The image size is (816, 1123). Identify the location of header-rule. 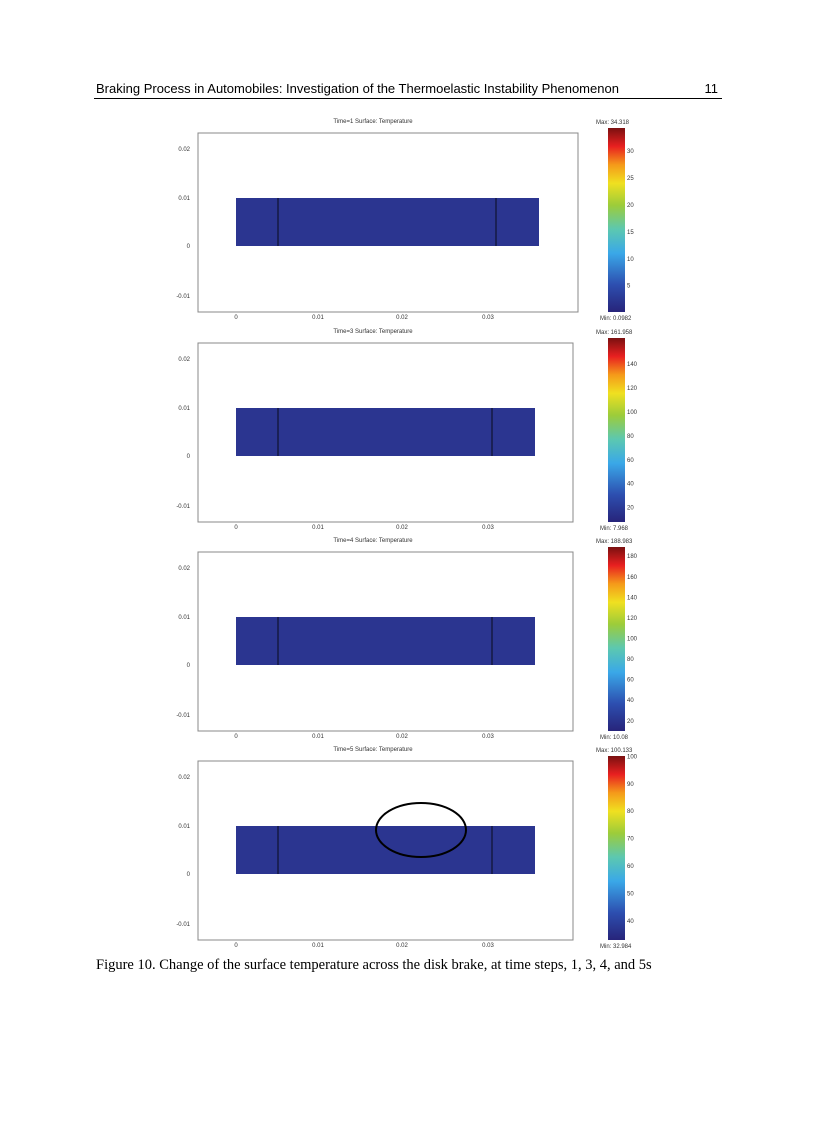
(408, 98).